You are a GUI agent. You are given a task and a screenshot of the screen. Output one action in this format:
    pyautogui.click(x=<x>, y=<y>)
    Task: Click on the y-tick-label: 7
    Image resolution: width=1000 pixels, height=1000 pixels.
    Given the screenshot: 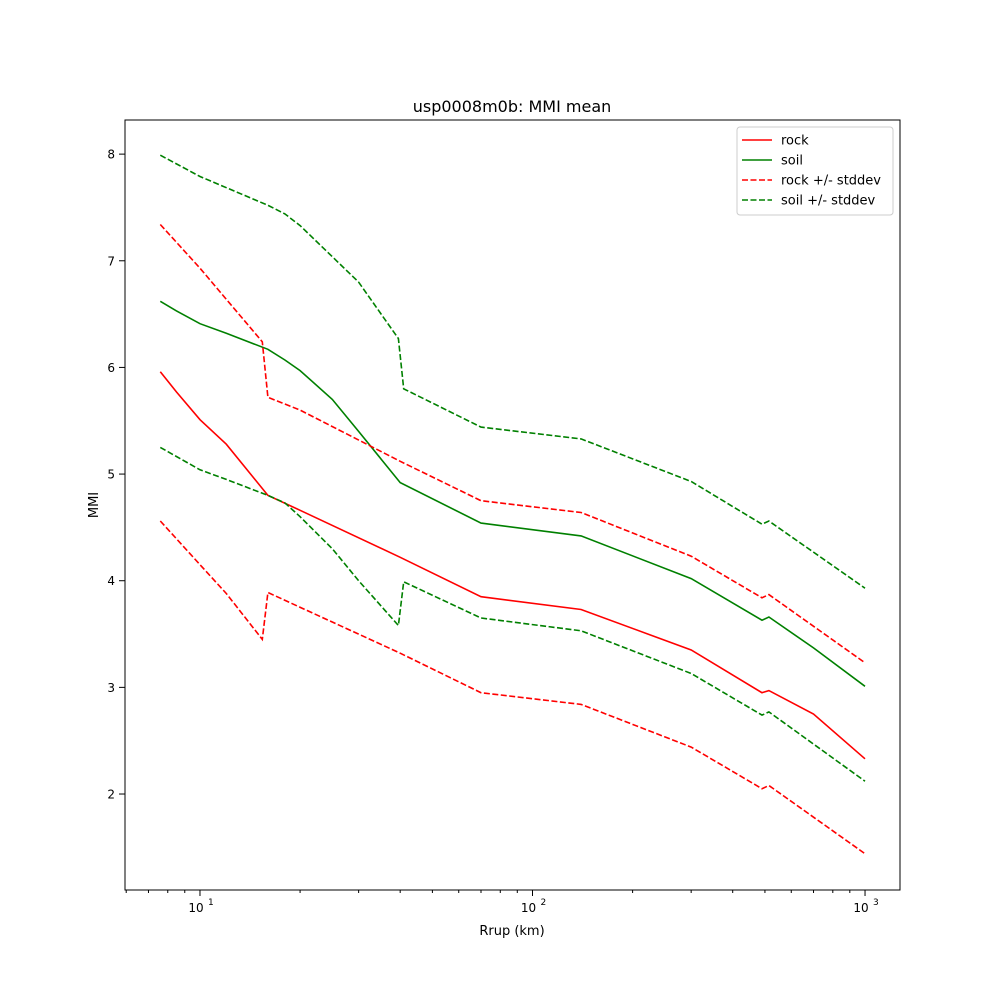 What is the action you would take?
    pyautogui.click(x=111, y=261)
    